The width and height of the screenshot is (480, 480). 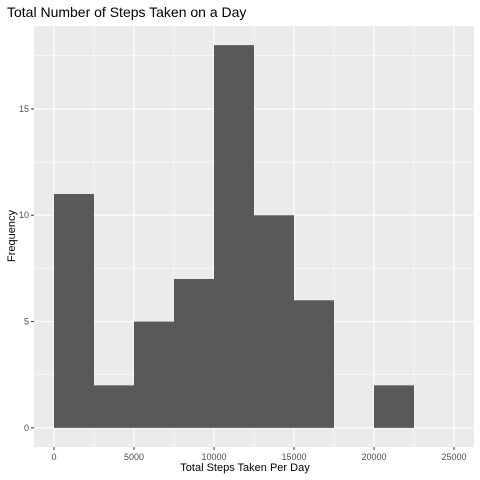 I want to click on y-tick-label: 5, so click(x=26, y=322).